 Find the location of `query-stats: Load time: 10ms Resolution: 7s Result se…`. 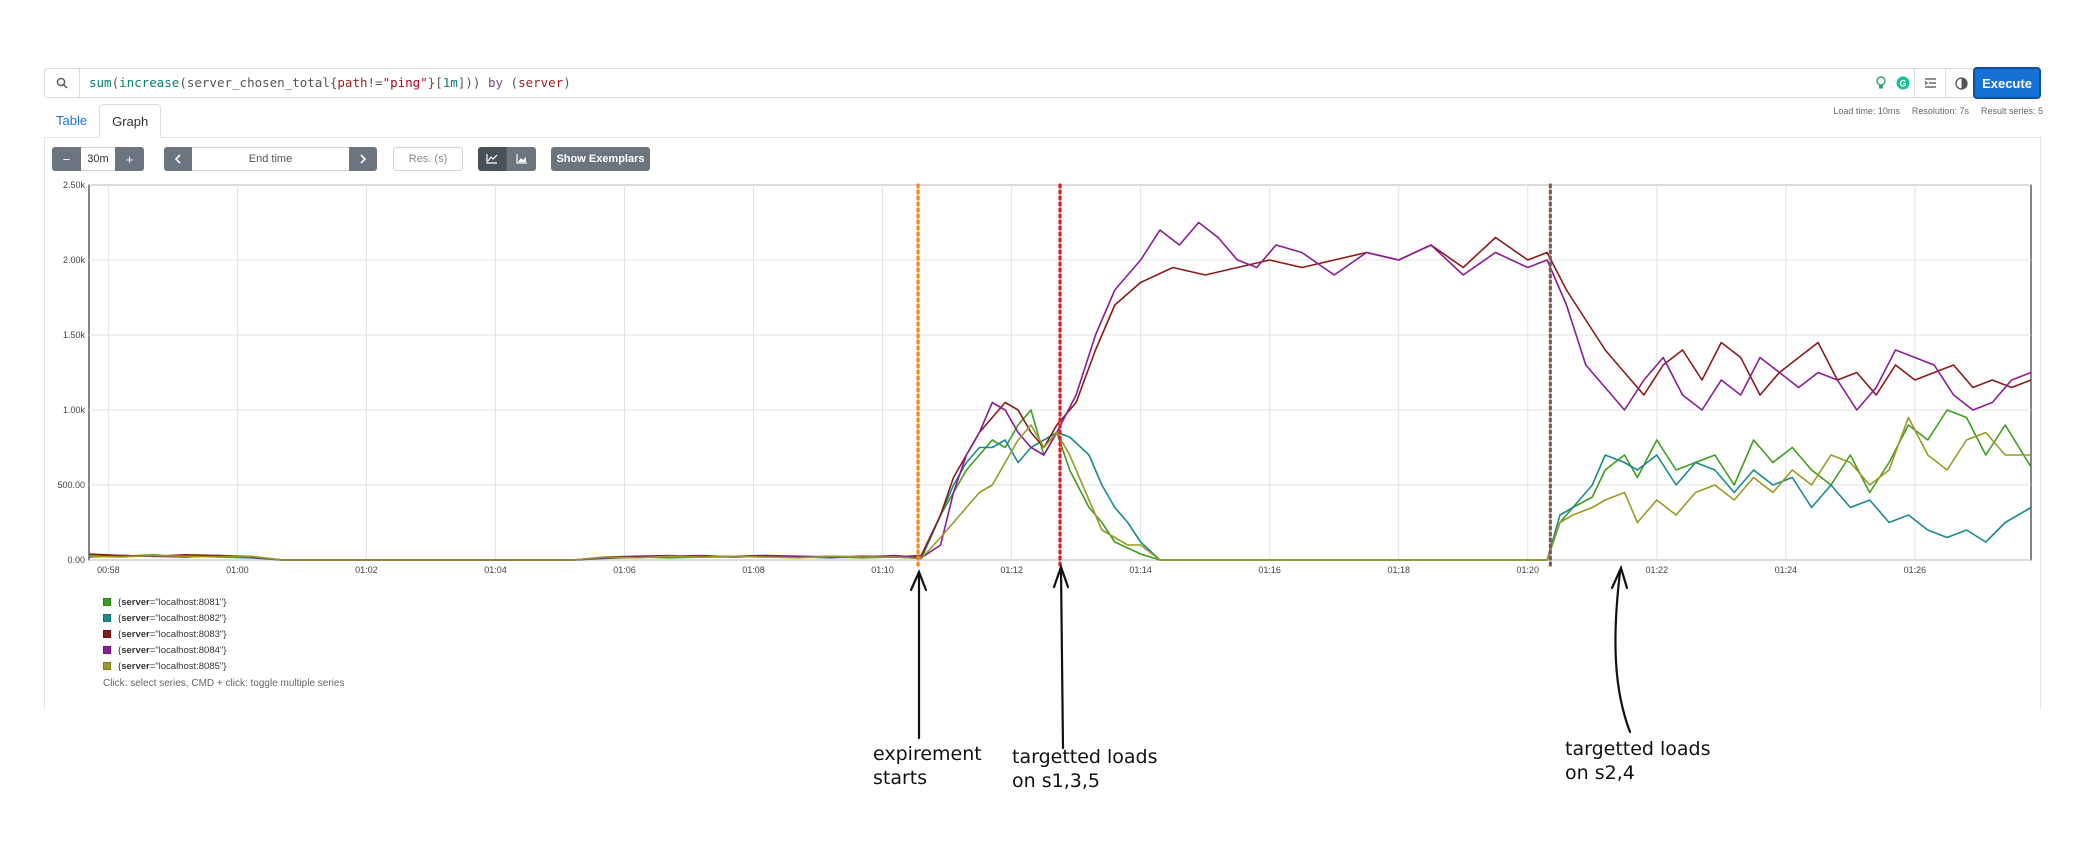

query-stats: Load time: 10ms Resolution: 7s Result se… is located at coordinates (1938, 111).